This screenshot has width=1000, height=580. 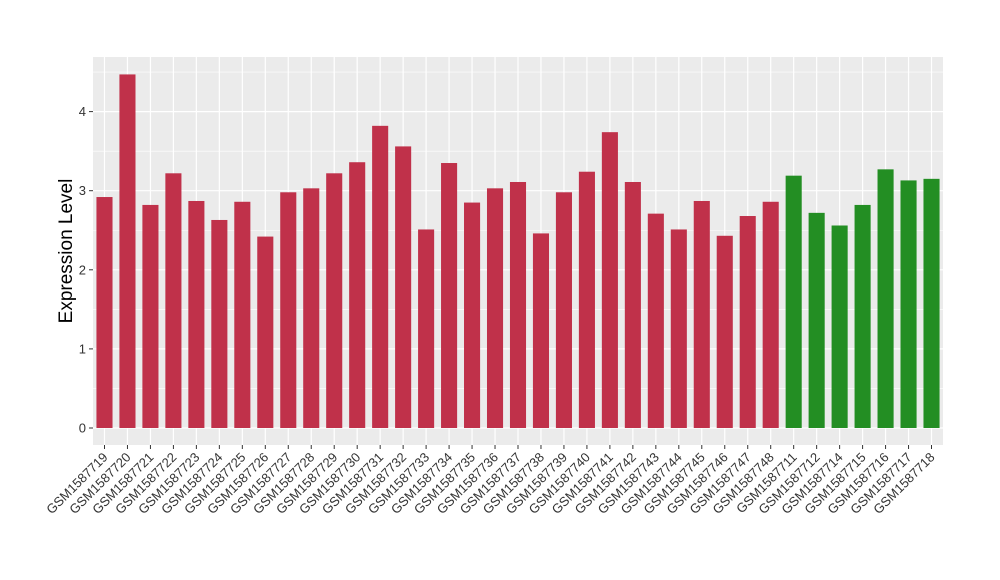 What do you see at coordinates (66, 251) in the screenshot?
I see `y-axis-title: Expression Level` at bounding box center [66, 251].